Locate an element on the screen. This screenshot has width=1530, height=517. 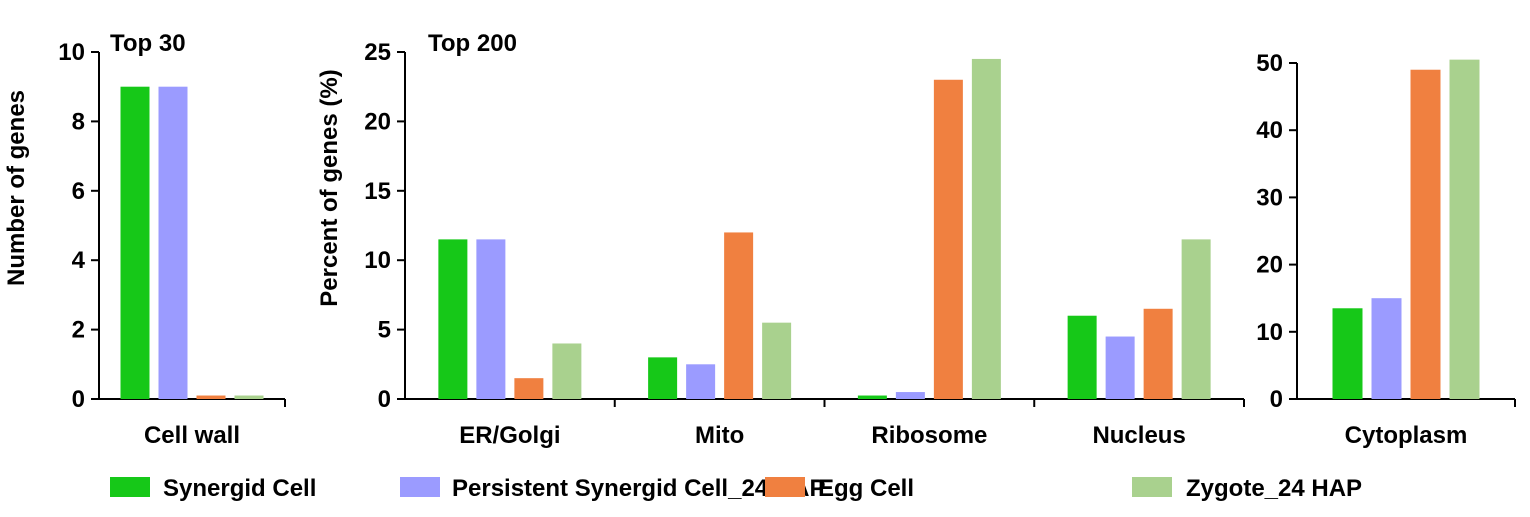
bar-ribosome-egg-cell is located at coordinates (948, 239).